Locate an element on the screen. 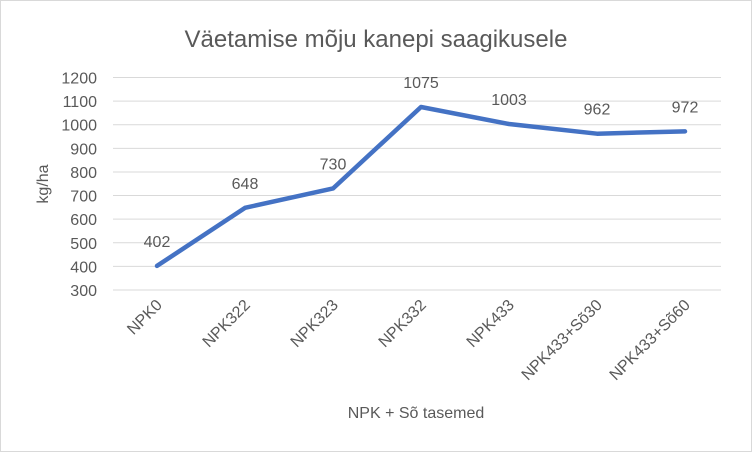  data-label: 1003 is located at coordinates (509, 100).